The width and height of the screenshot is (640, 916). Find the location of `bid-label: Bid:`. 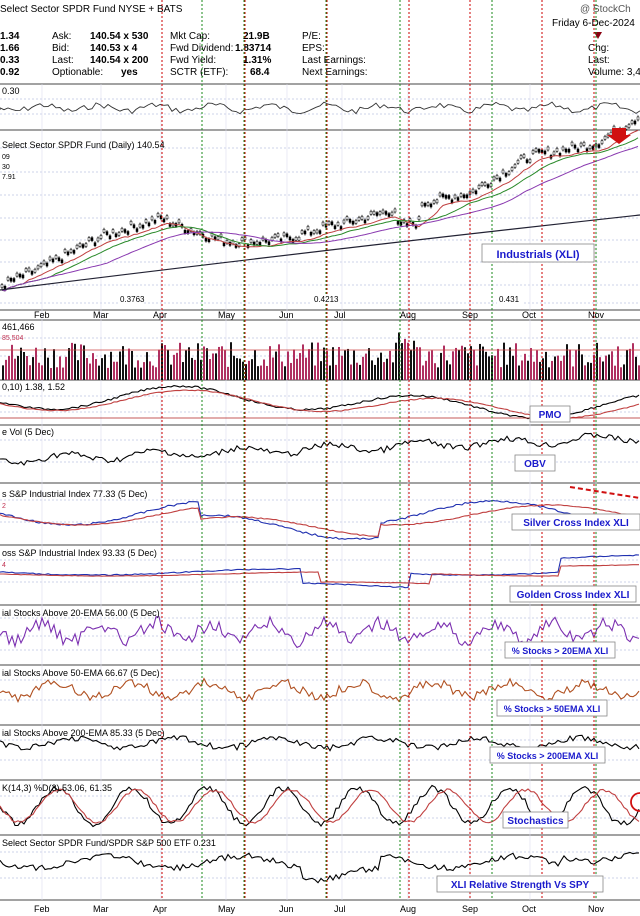

bid-label: Bid: is located at coordinates (61, 48).